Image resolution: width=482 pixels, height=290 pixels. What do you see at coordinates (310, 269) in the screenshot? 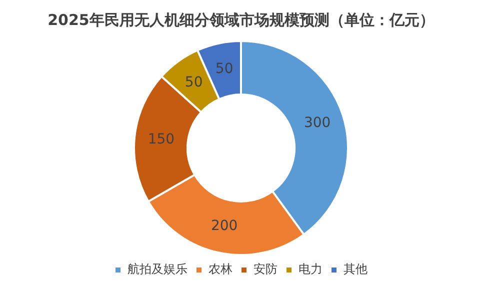
I see `legend-label: 电力` at bounding box center [310, 269].